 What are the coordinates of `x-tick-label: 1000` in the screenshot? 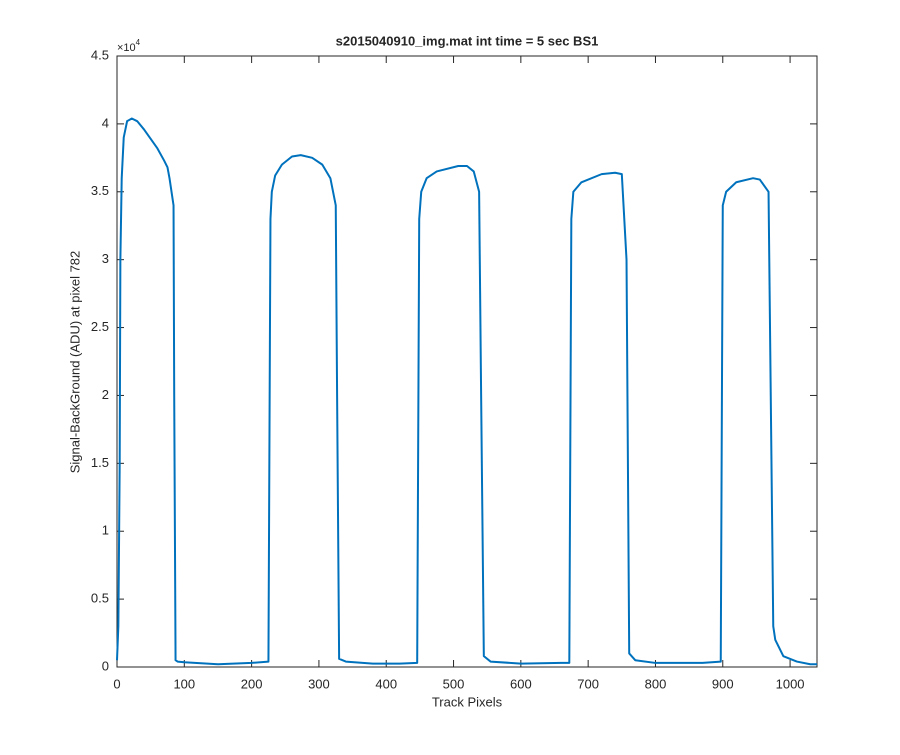 It's located at (790, 683).